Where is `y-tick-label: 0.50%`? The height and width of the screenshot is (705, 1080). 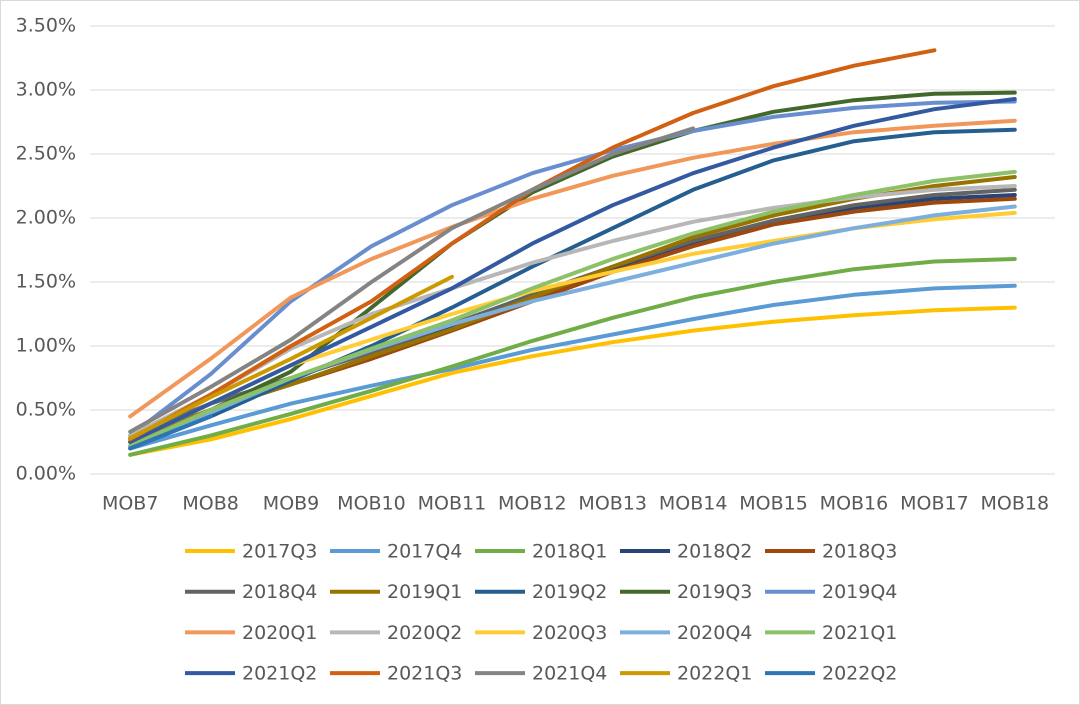
y-tick-label: 0.50% is located at coordinates (46, 410).